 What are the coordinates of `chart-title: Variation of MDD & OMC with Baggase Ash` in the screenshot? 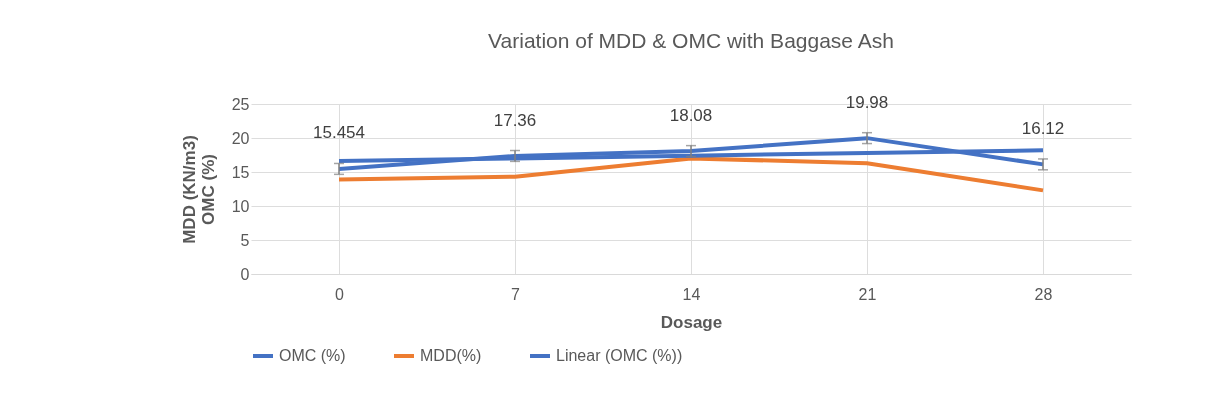 It's located at (691, 40).